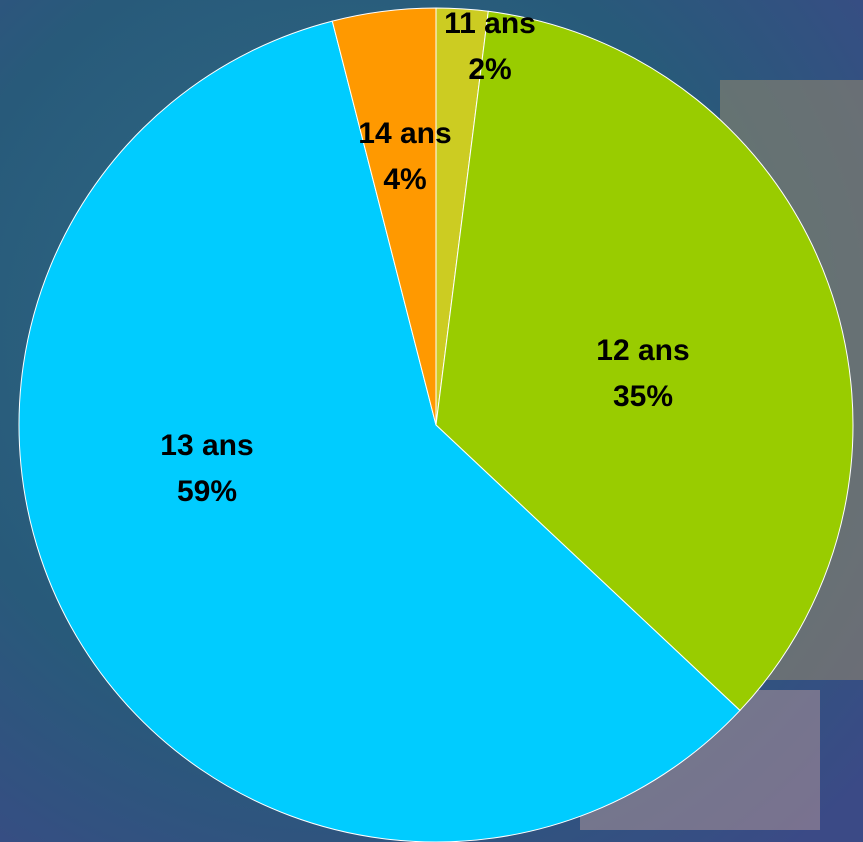 The height and width of the screenshot is (842, 863). Describe the element at coordinates (489, 69) in the screenshot. I see `slice-value-label: 2%` at that location.